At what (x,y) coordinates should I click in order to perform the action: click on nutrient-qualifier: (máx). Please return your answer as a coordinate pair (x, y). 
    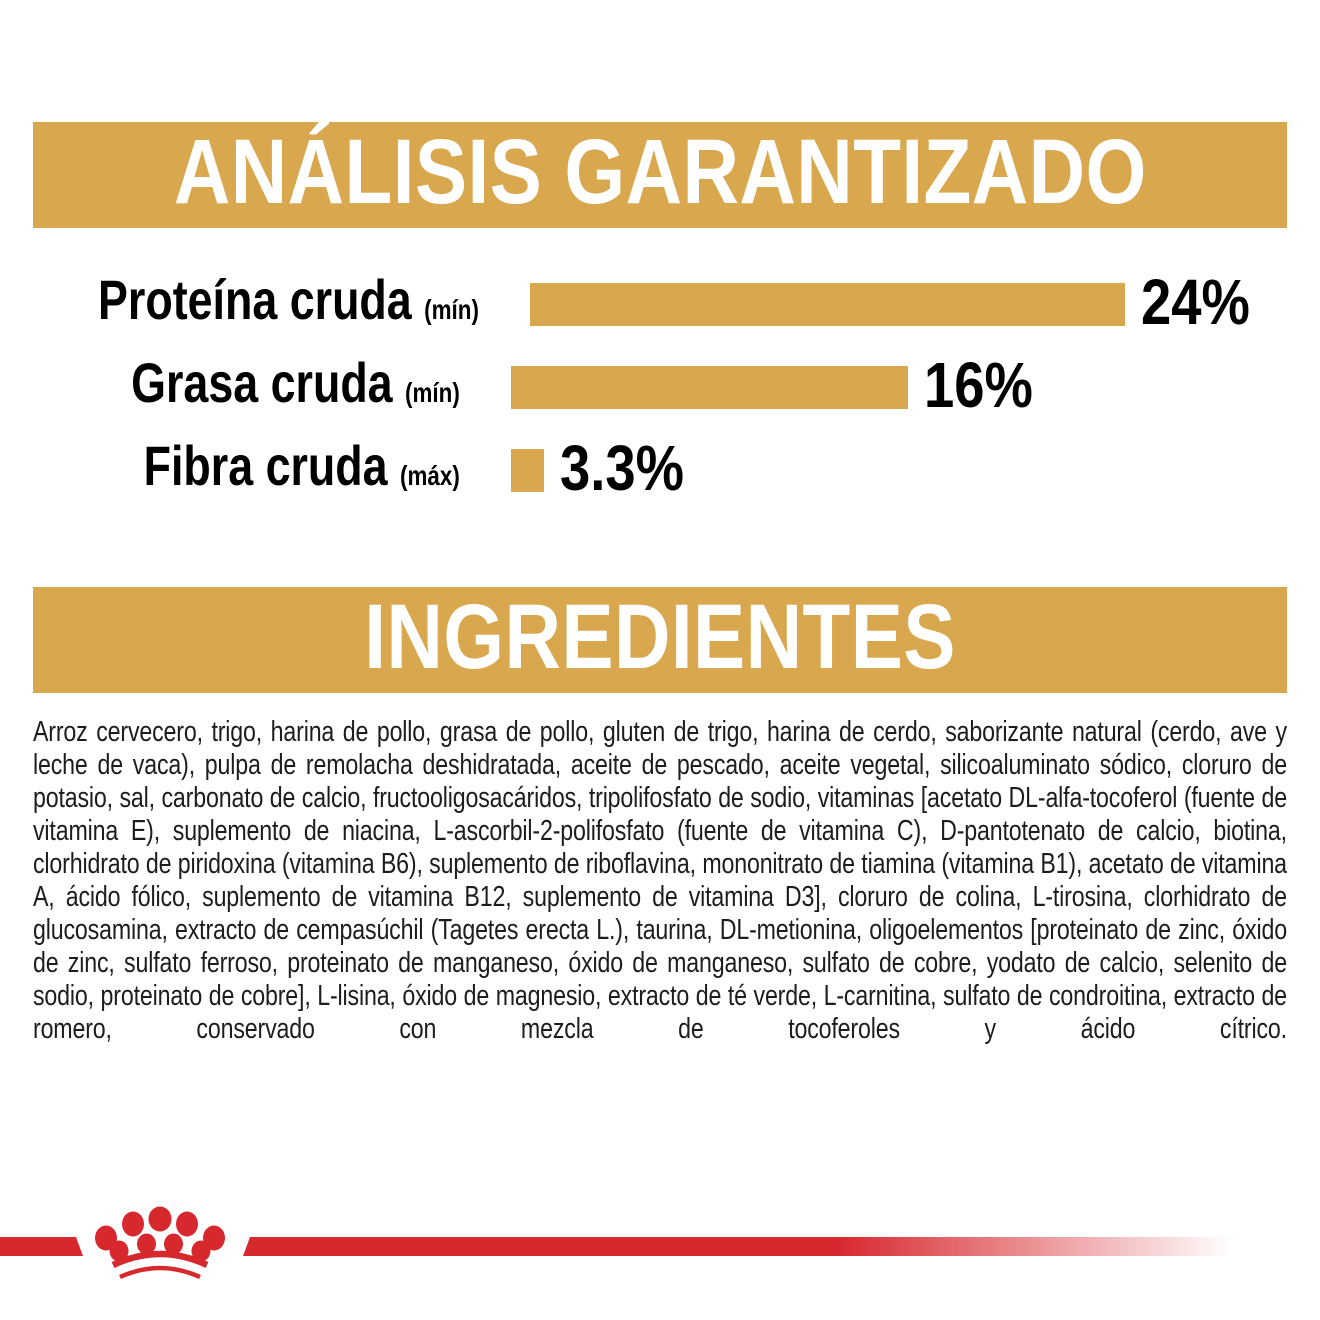
    Looking at the image, I should click on (430, 475).